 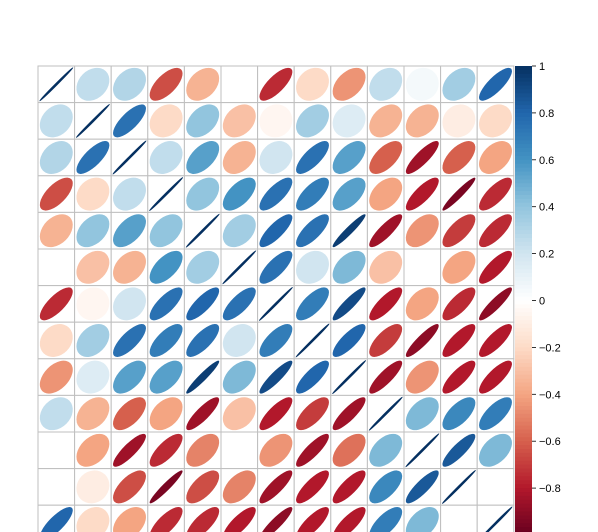 I want to click on colorbar-tick-label: −0.4, so click(x=550, y=395).